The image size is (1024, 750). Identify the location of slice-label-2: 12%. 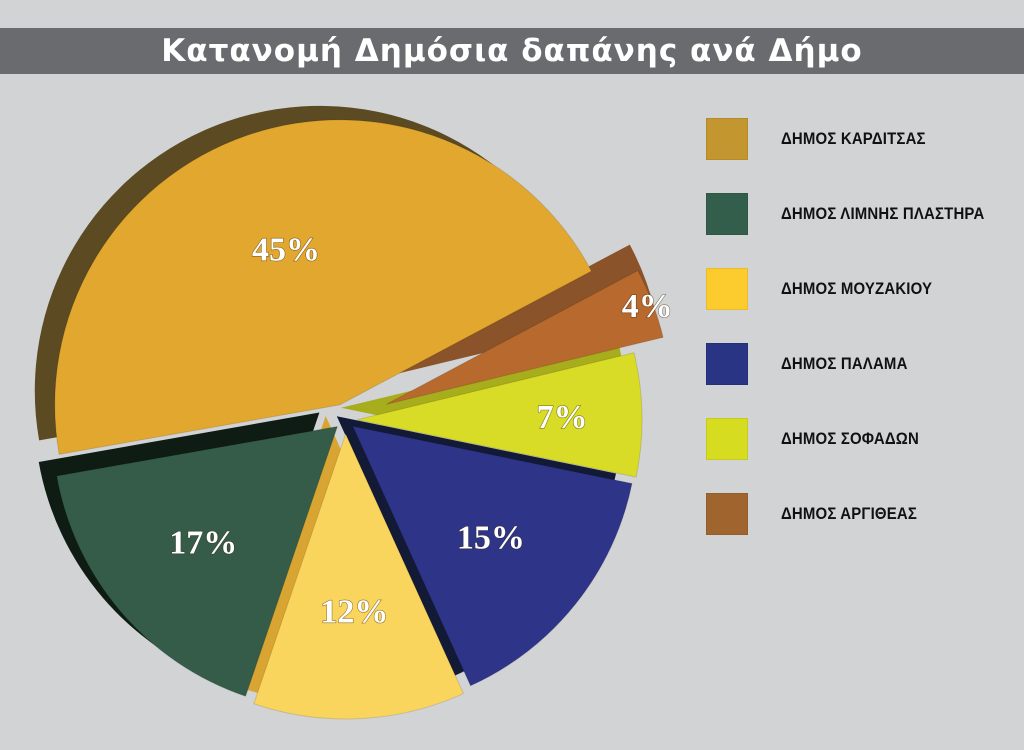
(354, 611).